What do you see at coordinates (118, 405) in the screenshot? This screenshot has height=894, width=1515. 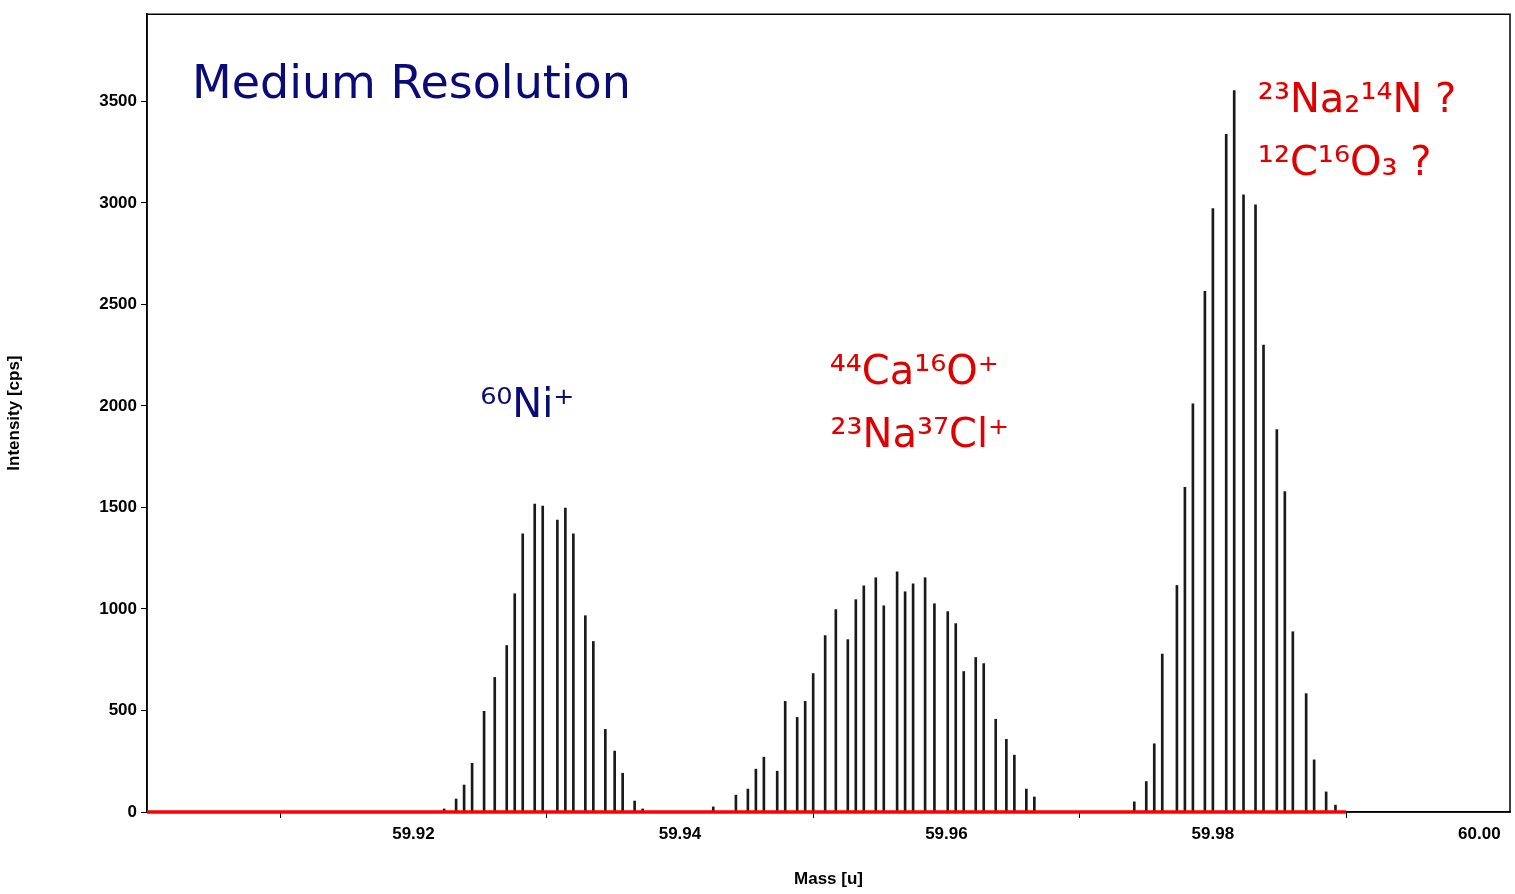 I see `y-tick-label: 2000` at bounding box center [118, 405].